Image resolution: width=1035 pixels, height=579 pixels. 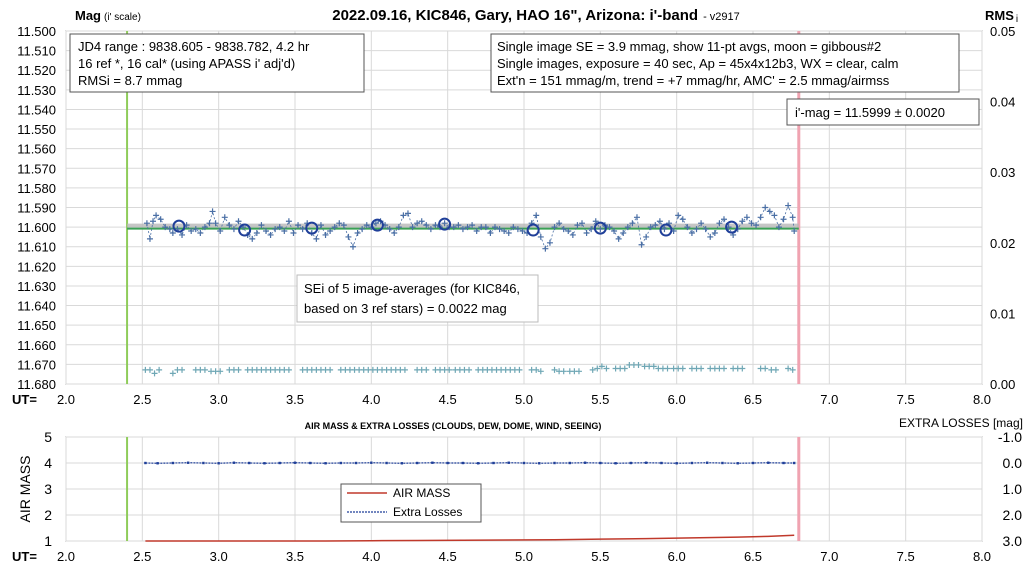 I want to click on bottom-x-tick-label: 5.0, so click(x=524, y=556).